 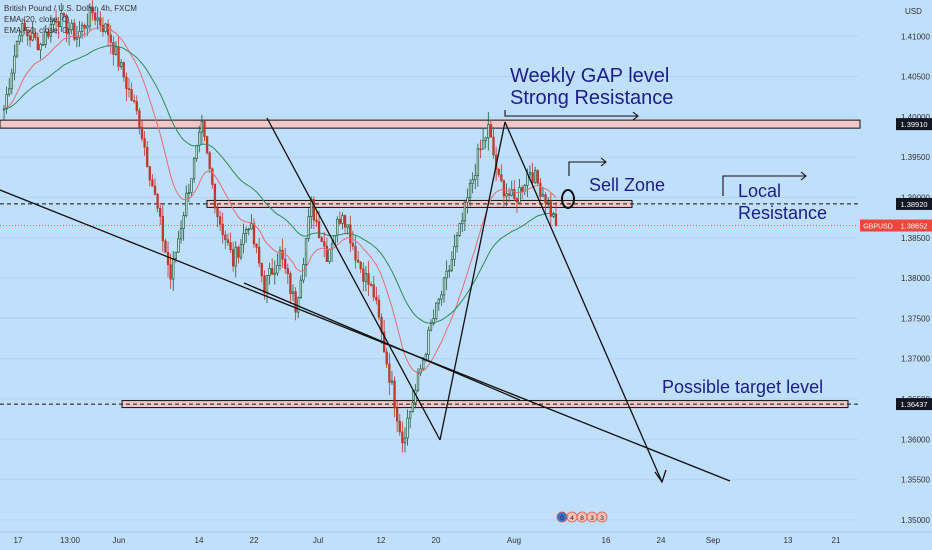 I want to click on level-price-label: 1.39910, so click(x=913, y=124).